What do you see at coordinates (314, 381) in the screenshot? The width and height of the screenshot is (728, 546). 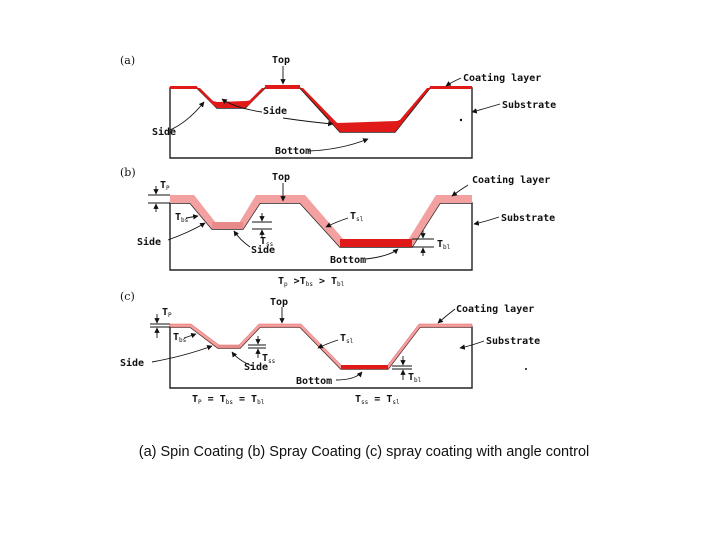 I see `panel-c-label-bottom: Bottom` at bounding box center [314, 381].